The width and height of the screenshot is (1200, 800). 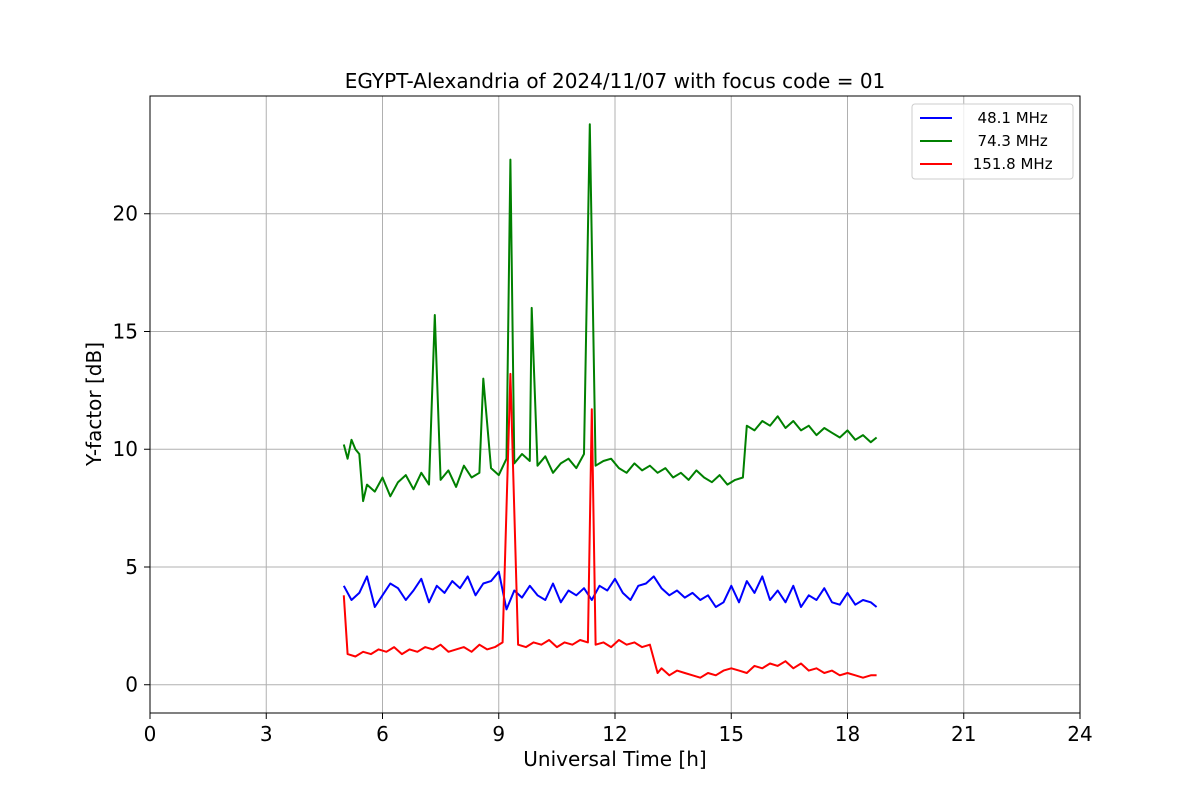 What do you see at coordinates (1008, 118) in the screenshot?
I see `legend-label: 48.1 MHz` at bounding box center [1008, 118].